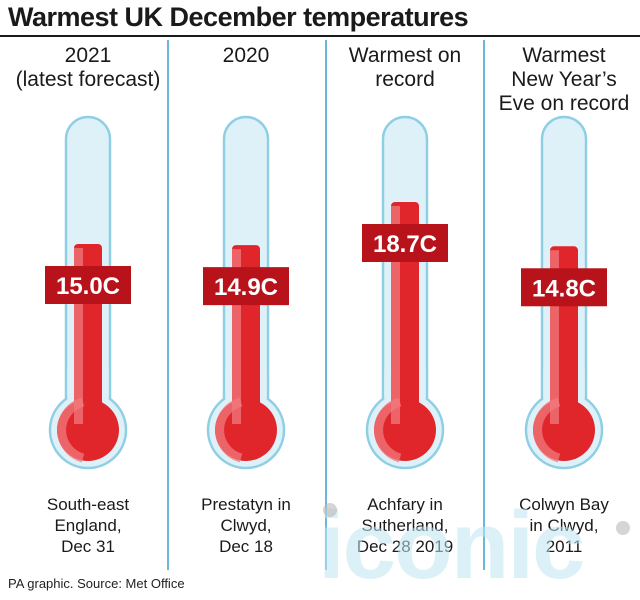 This screenshot has width=640, height=600. I want to click on value-label-3: 18.7C, so click(405, 244).